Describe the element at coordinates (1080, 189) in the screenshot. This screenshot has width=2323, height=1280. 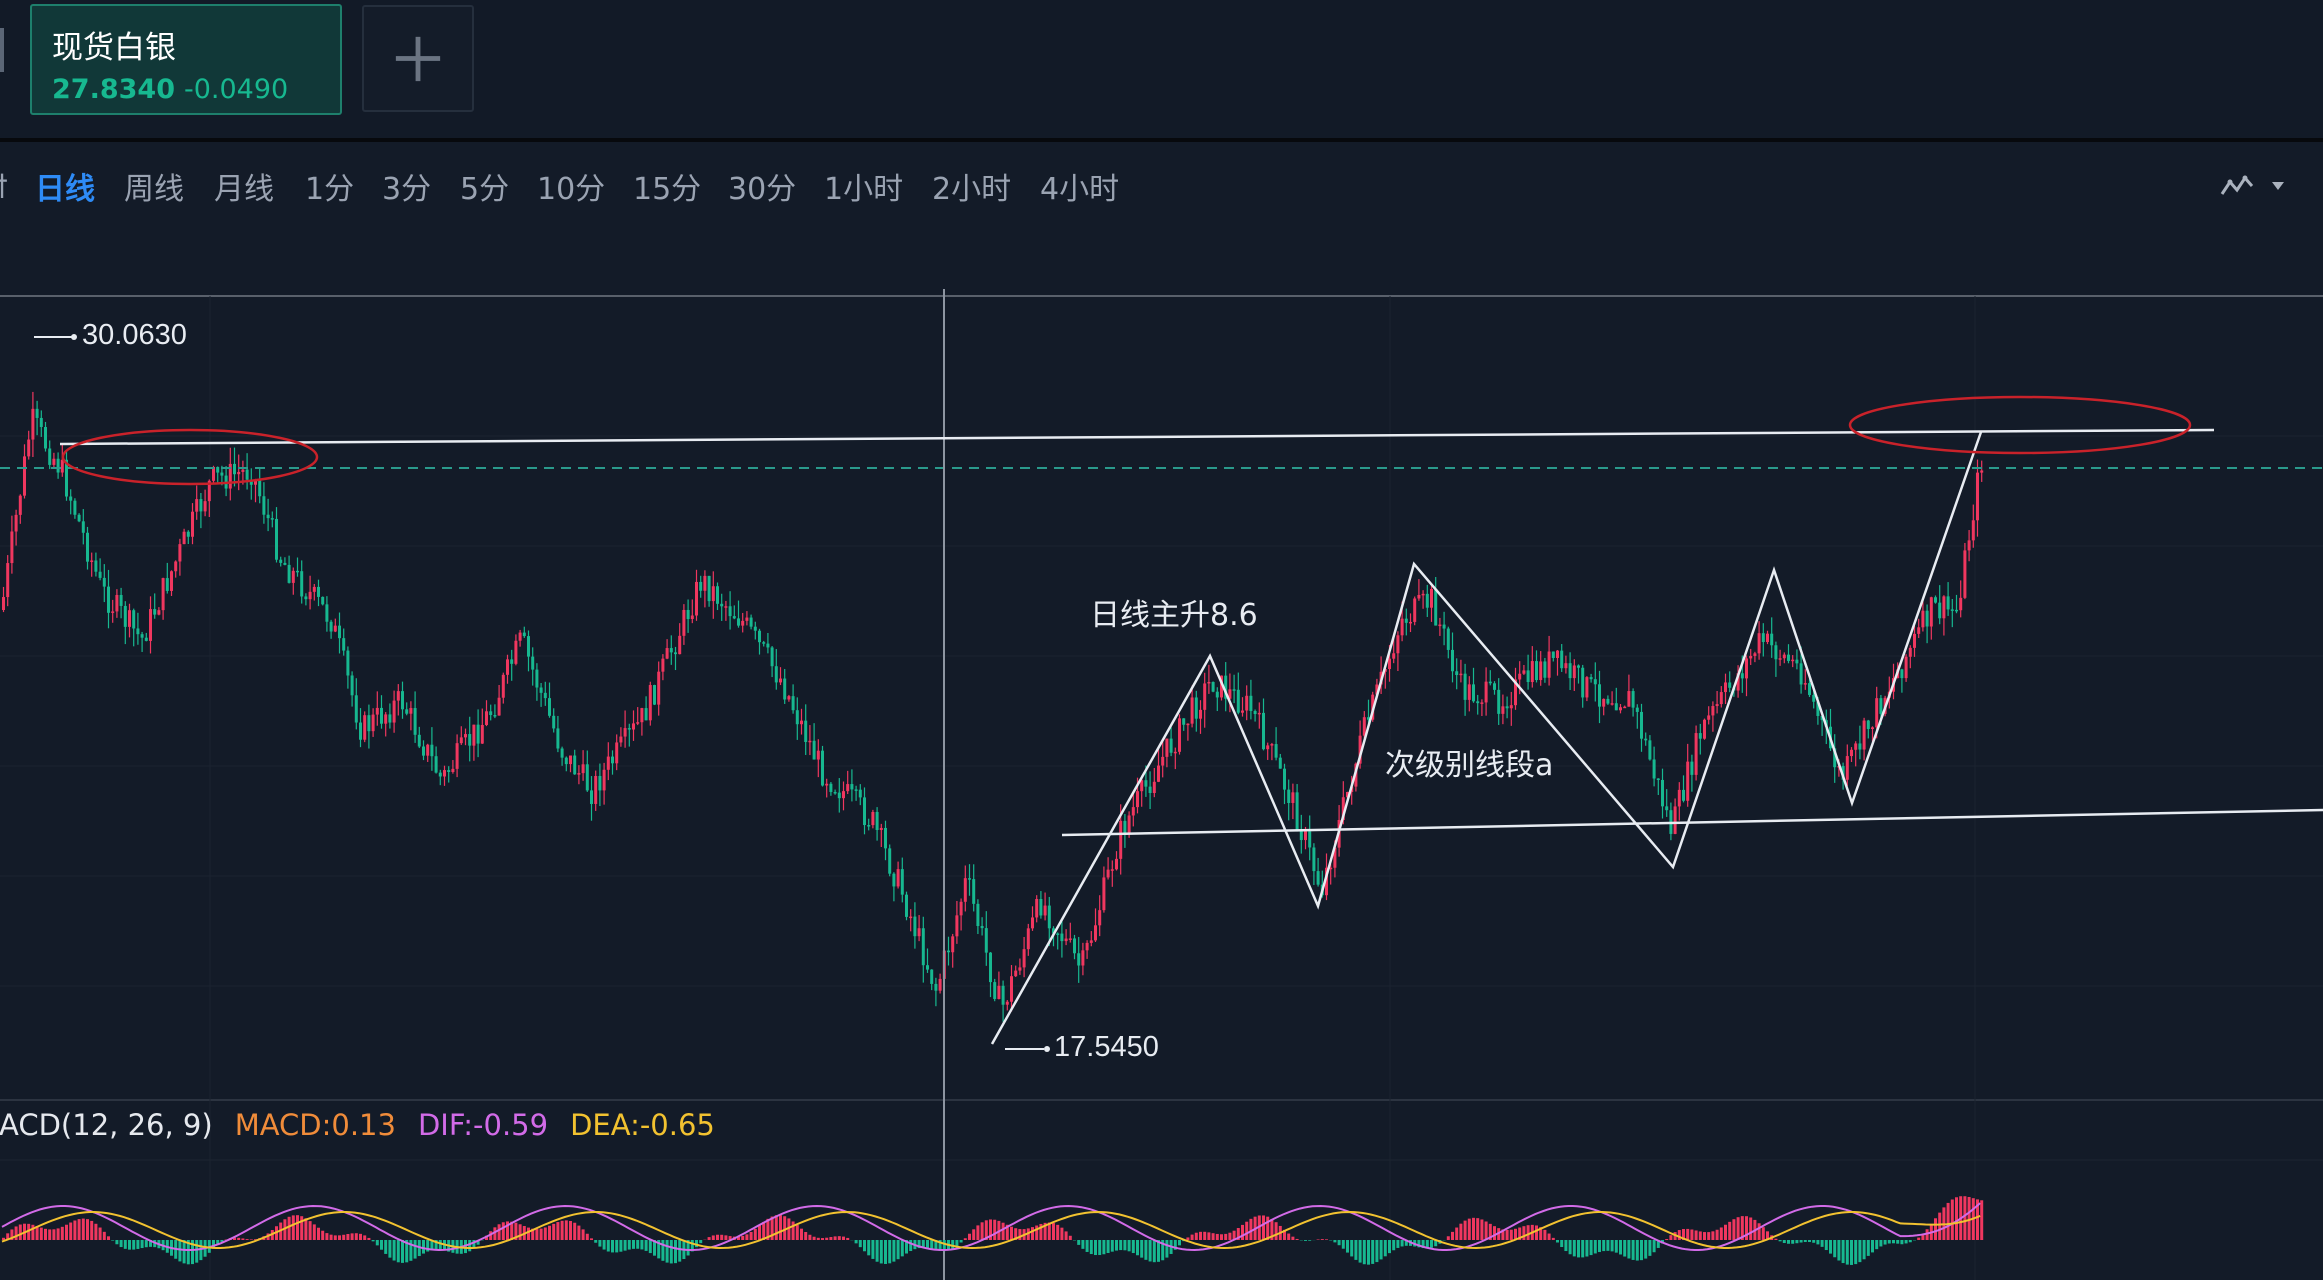
I see `tab-4hour: 4小时` at that location.